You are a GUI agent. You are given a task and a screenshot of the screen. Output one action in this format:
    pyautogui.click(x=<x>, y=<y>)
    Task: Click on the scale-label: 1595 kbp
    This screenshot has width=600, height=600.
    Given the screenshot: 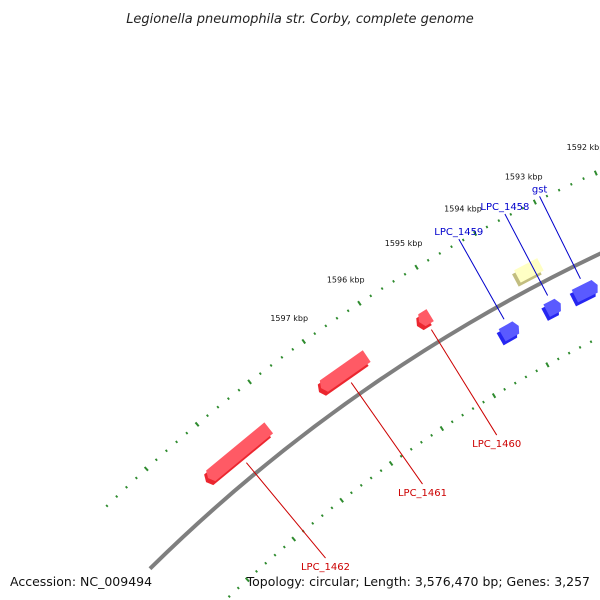 What is the action you would take?
    pyautogui.click(x=404, y=243)
    